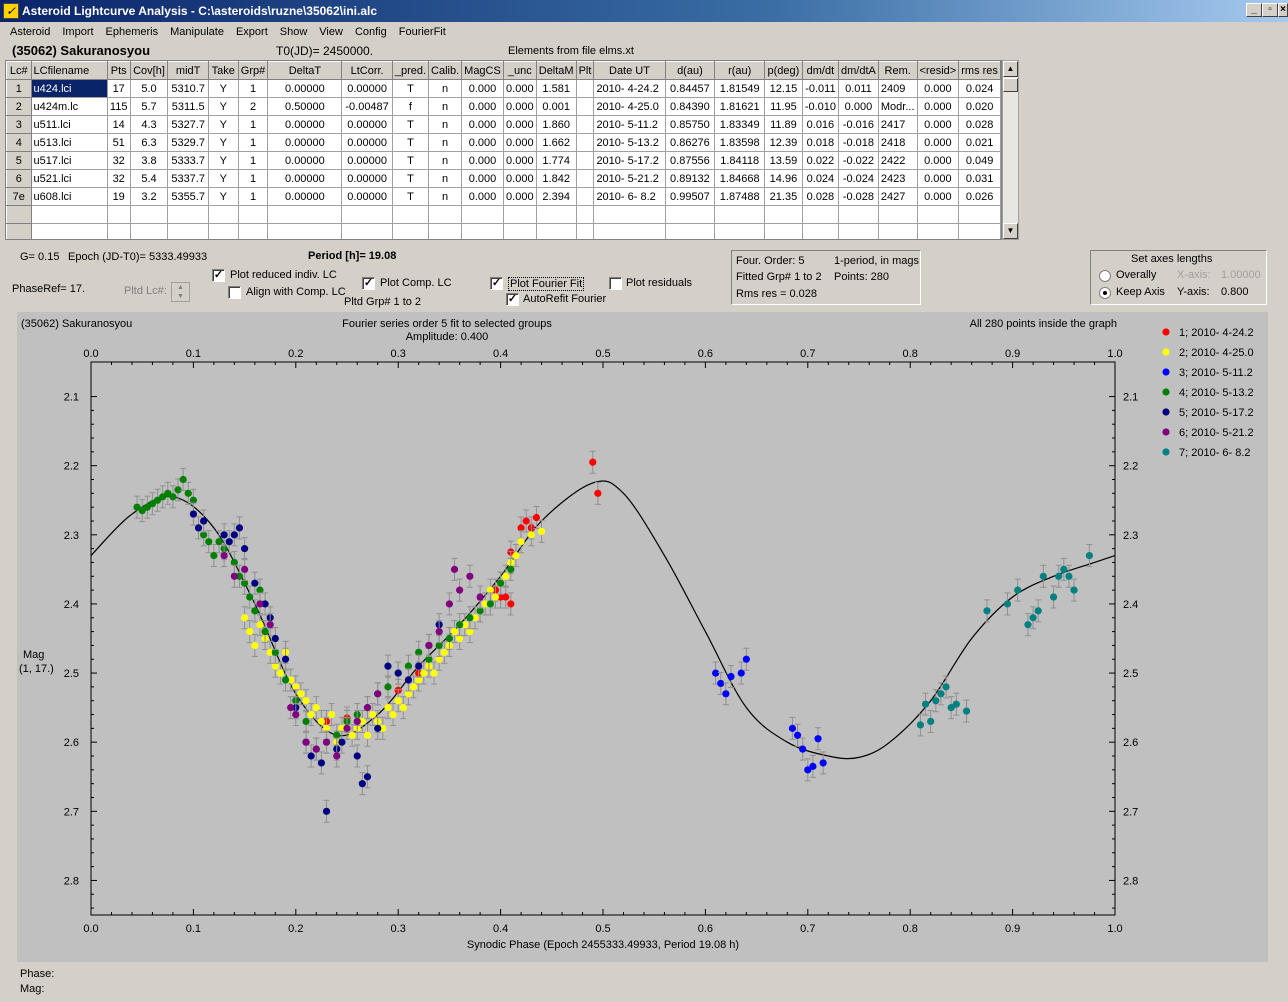 The height and width of the screenshot is (1002, 1288). What do you see at coordinates (367, 70) in the screenshot?
I see `column-header: LtCorr.` at bounding box center [367, 70].